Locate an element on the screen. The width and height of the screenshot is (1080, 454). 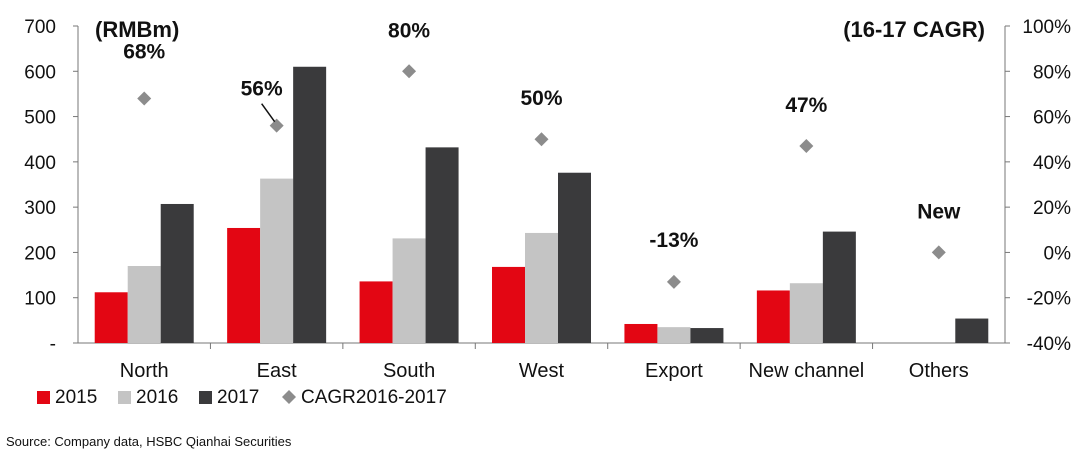
left-tick-label: 500 is located at coordinates (40, 118).